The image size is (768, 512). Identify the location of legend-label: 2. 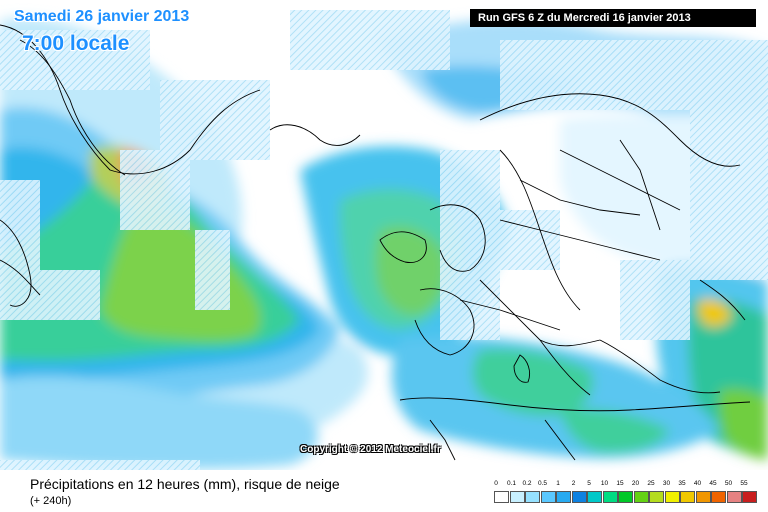
(573, 483).